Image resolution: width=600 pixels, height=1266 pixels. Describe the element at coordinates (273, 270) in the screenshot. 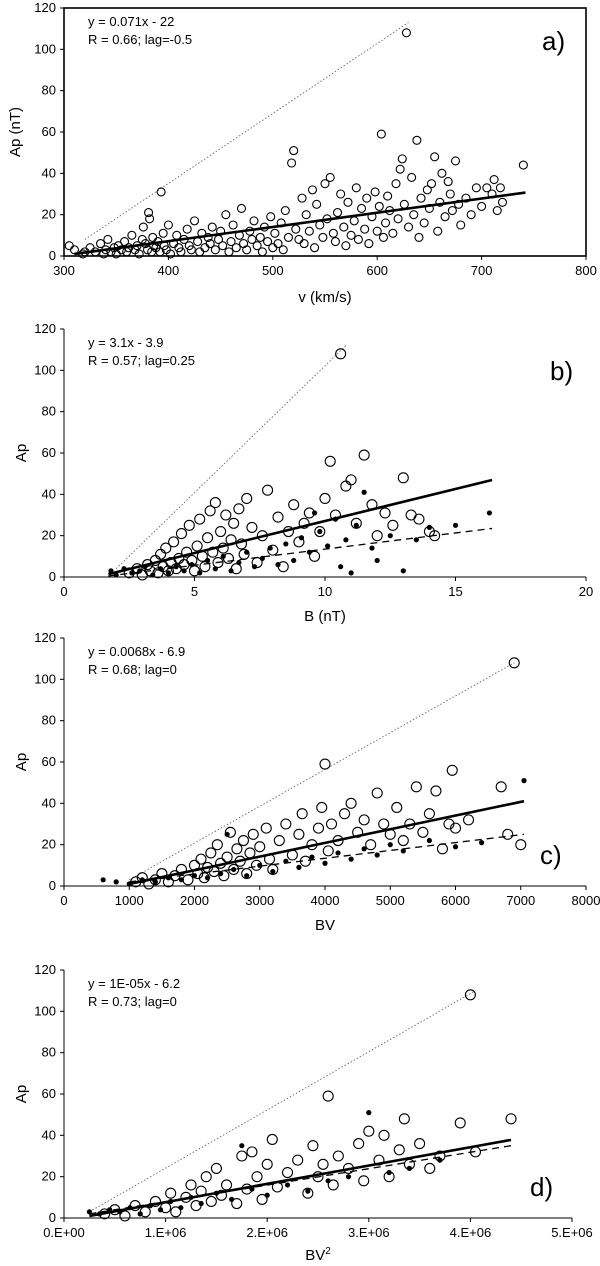

I see `x-tick-label: 500` at that location.